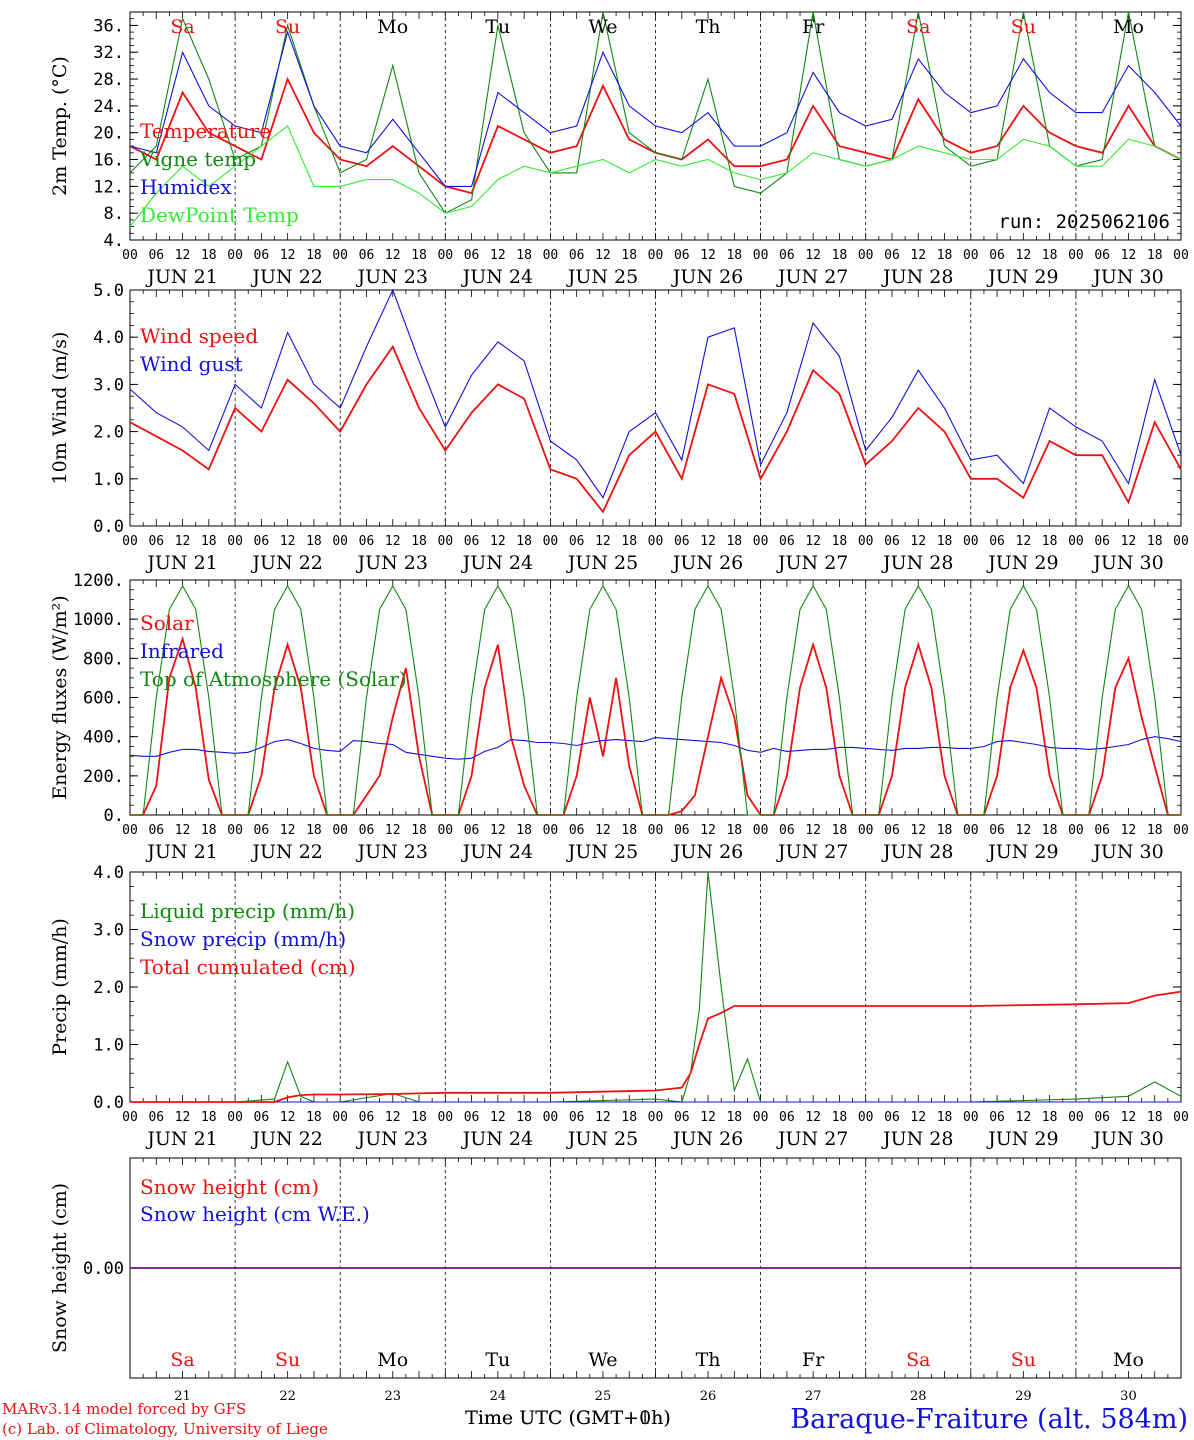 This screenshot has width=1194, height=1440. What do you see at coordinates (108, 527) in the screenshot?
I see `y-tick-label: 0.0` at bounding box center [108, 527].